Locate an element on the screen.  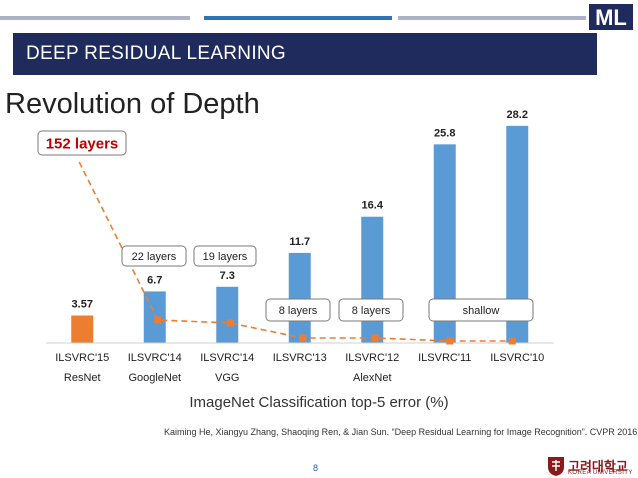
svg-text: ML is located at coordinates (611, 17).